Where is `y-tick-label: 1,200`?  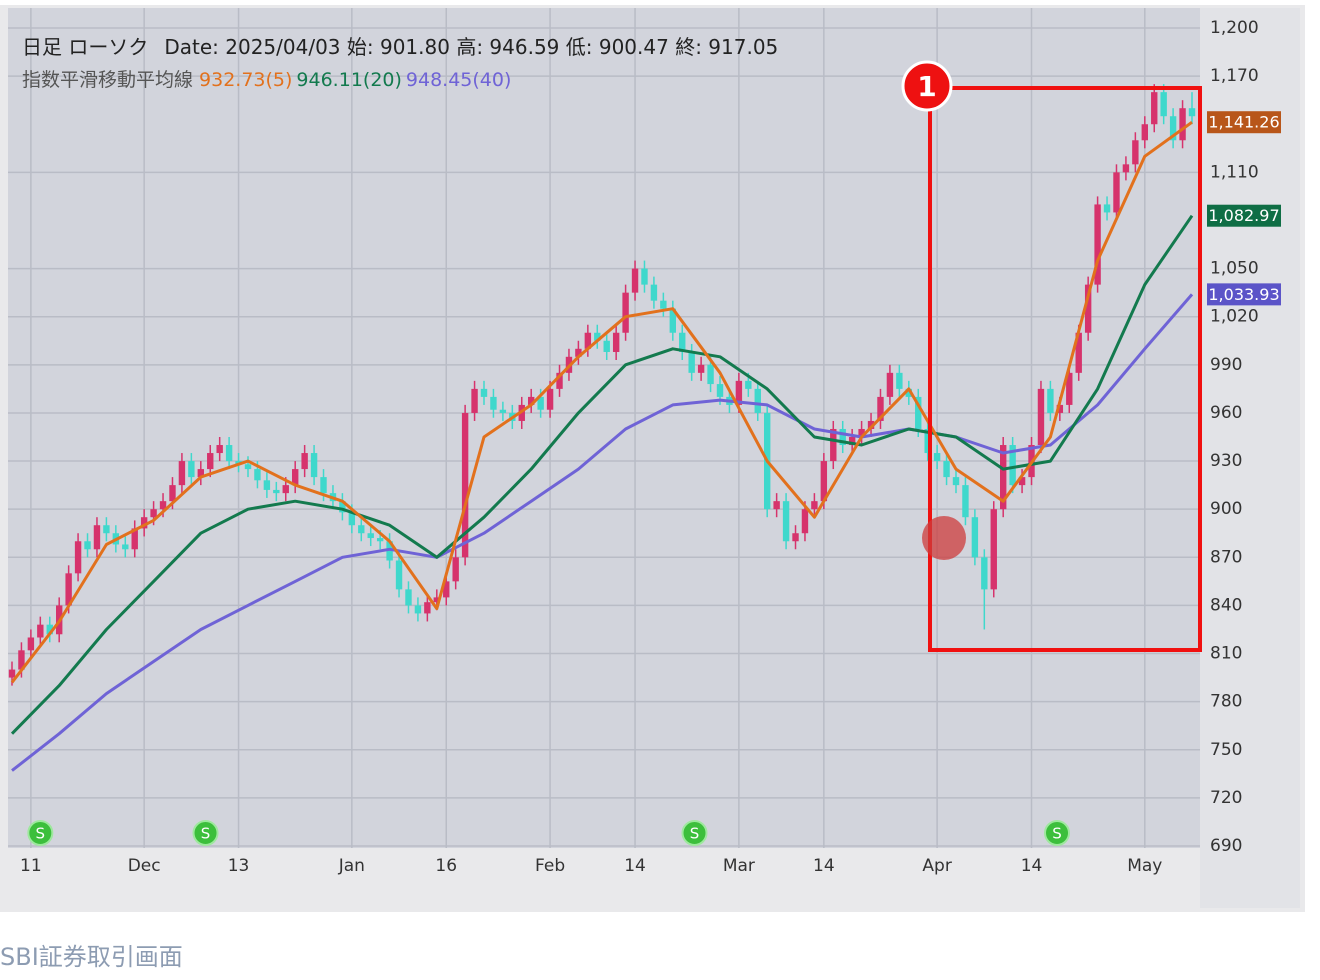
y-tick-label: 1,200 is located at coordinates (1234, 28).